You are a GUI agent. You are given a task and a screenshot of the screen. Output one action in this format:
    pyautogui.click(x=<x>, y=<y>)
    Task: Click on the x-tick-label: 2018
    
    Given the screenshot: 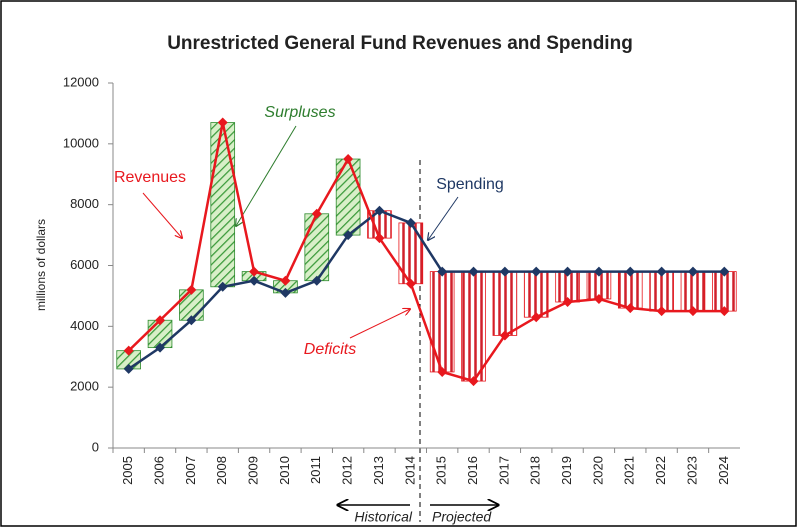 What is the action you would take?
    pyautogui.click(x=535, y=470)
    